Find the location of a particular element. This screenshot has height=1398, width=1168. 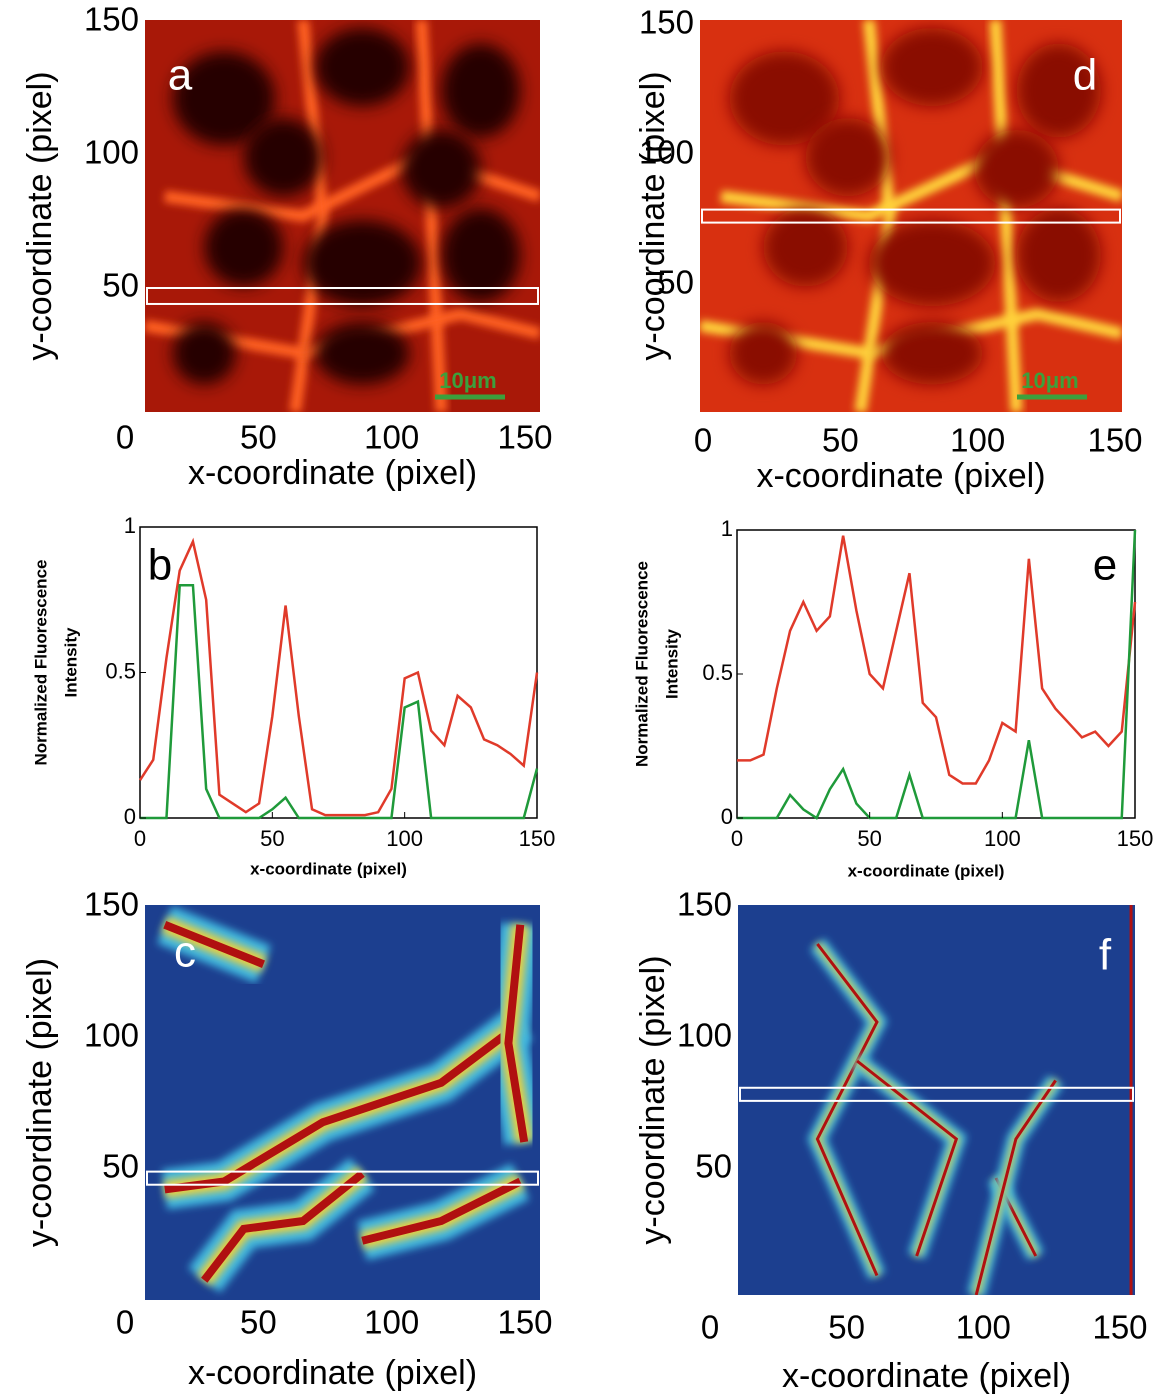

panel-label: e is located at coordinates (1105, 565).